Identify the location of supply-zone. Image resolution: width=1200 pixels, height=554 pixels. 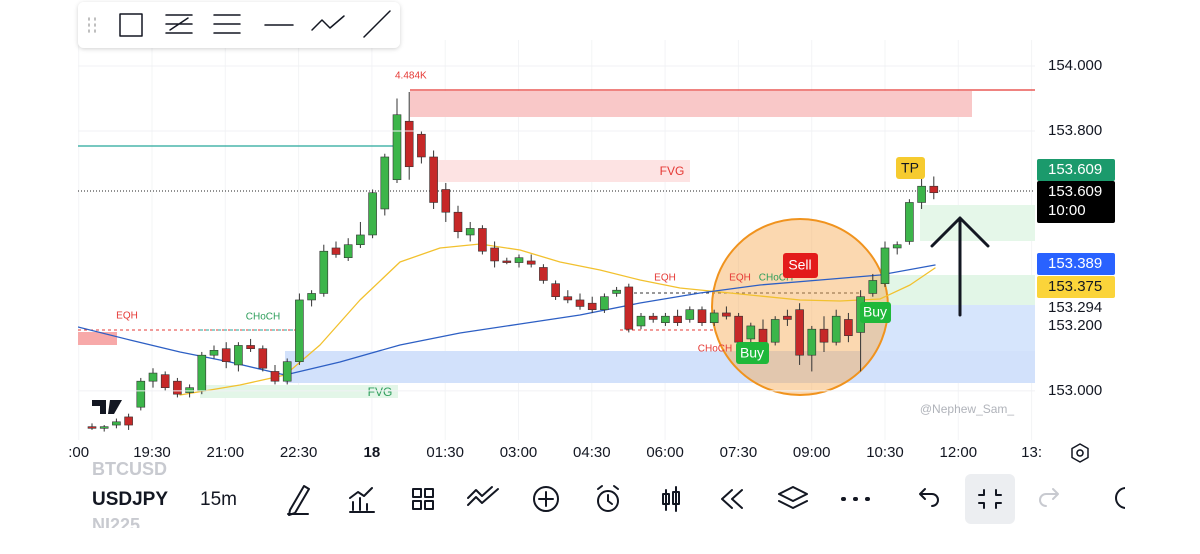
(97, 338).